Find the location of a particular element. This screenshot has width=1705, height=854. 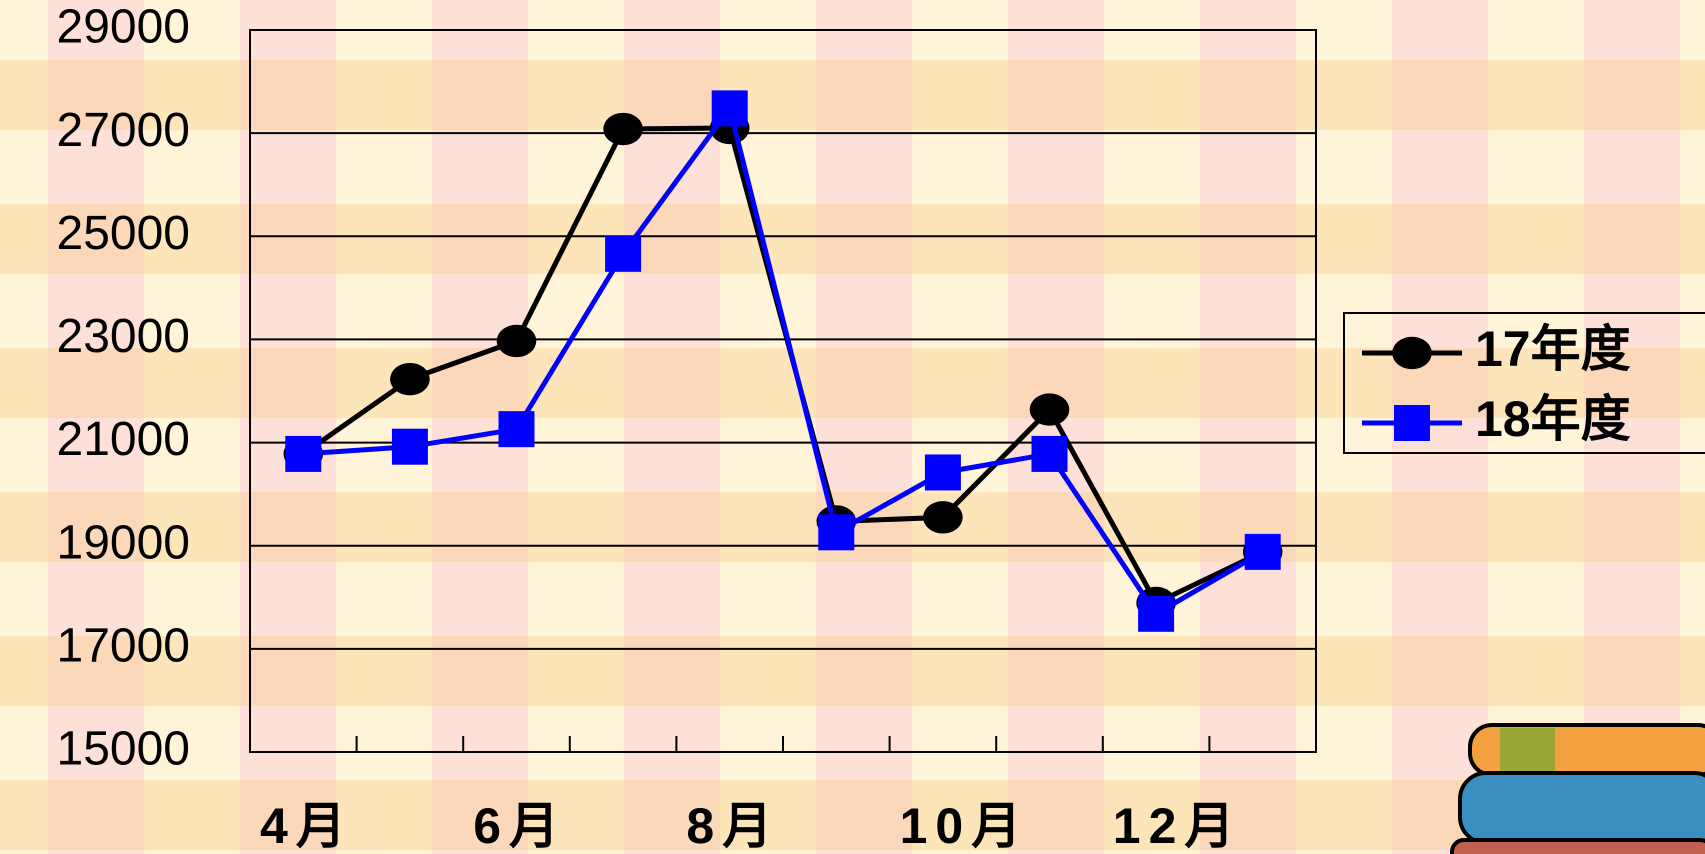

legend: 17年度 18年度 is located at coordinates (1524, 383).